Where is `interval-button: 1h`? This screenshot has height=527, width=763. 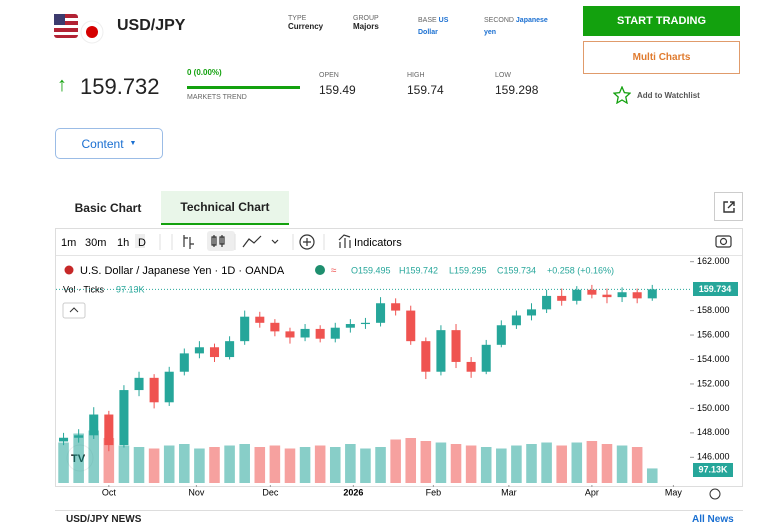
interval-button: 1h is located at coordinates (123, 243).